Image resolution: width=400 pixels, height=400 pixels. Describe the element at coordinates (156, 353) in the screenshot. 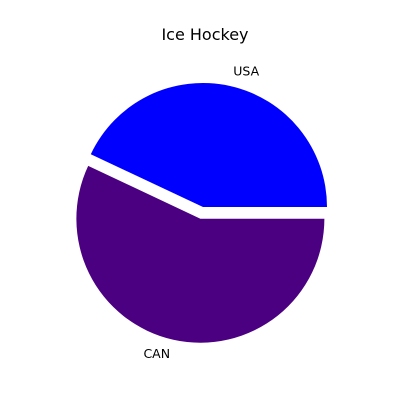

I see `pie-label-can: CAN` at that location.